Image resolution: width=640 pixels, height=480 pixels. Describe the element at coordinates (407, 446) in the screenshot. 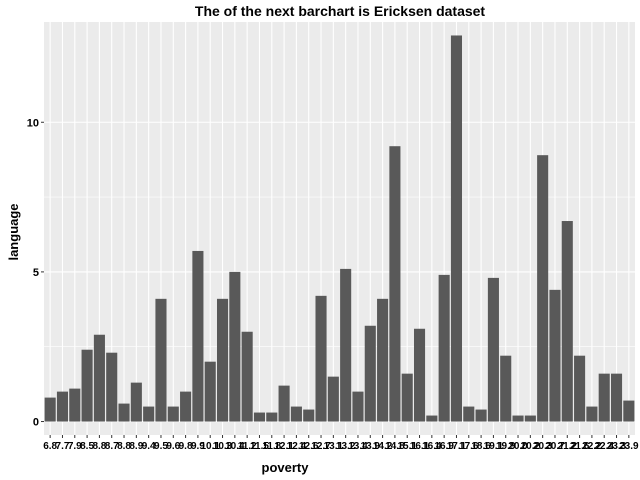

I see `x-tick-label: 15.1` at that location.